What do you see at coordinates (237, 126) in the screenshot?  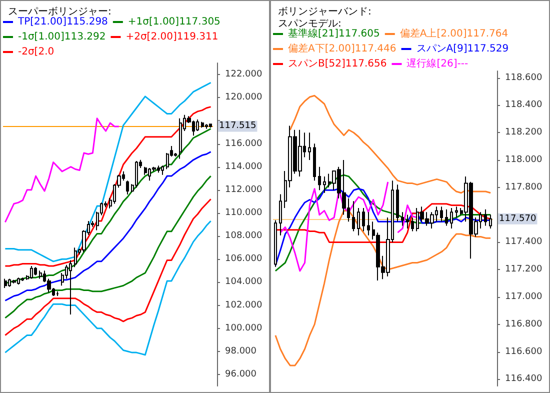 I see `ref-line-label: 117.515` at bounding box center [237, 126].